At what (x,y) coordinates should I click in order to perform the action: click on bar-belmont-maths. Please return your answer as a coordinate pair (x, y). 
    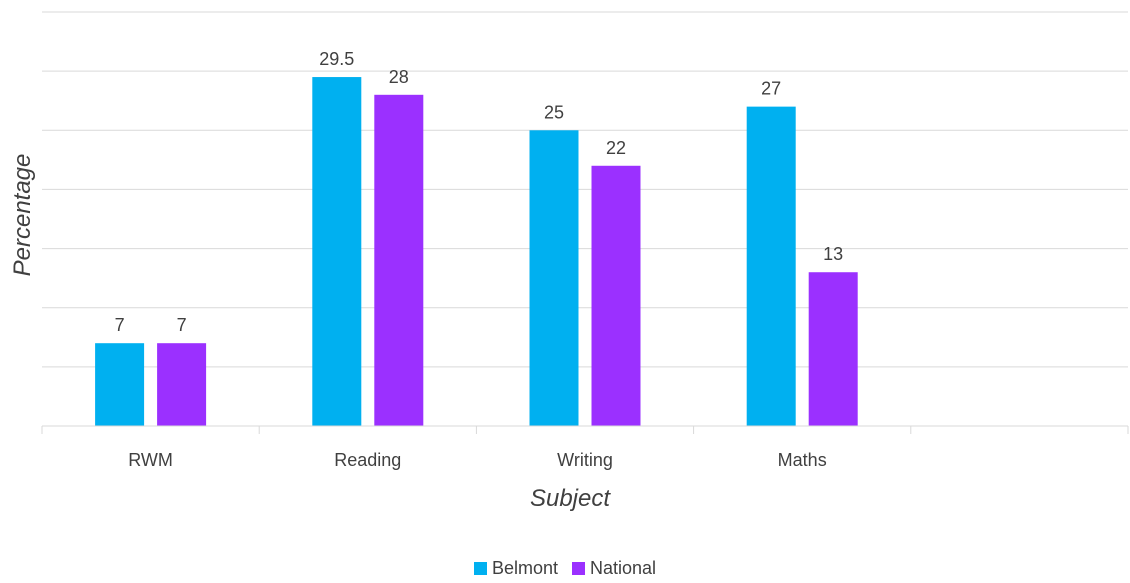
    Looking at the image, I should click on (771, 266).